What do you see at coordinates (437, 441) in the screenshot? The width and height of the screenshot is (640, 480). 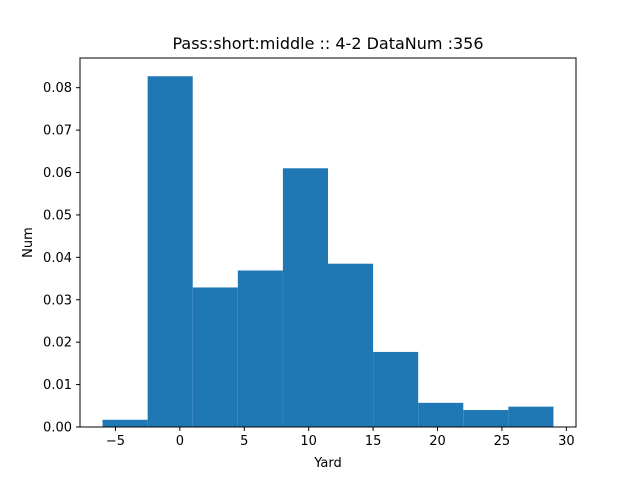 I see `x-tick-label: 20` at bounding box center [437, 441].